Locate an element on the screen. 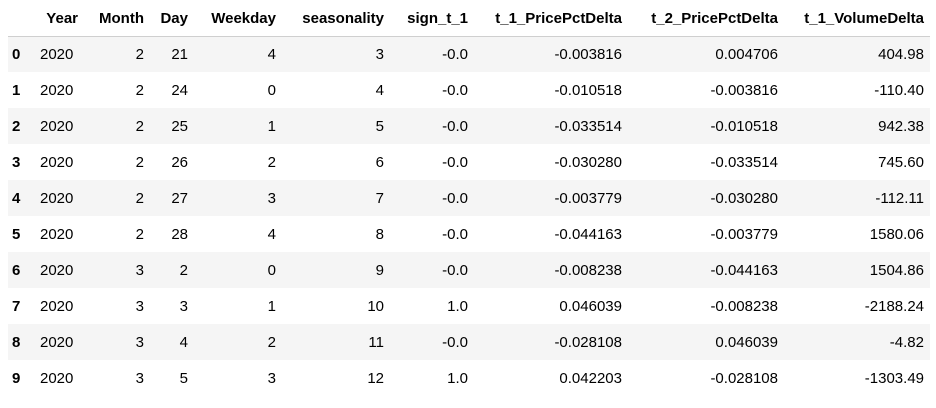 The width and height of the screenshot is (936, 408). cell-t-1-price-pct-delta: -0.030280 is located at coordinates (588, 162).